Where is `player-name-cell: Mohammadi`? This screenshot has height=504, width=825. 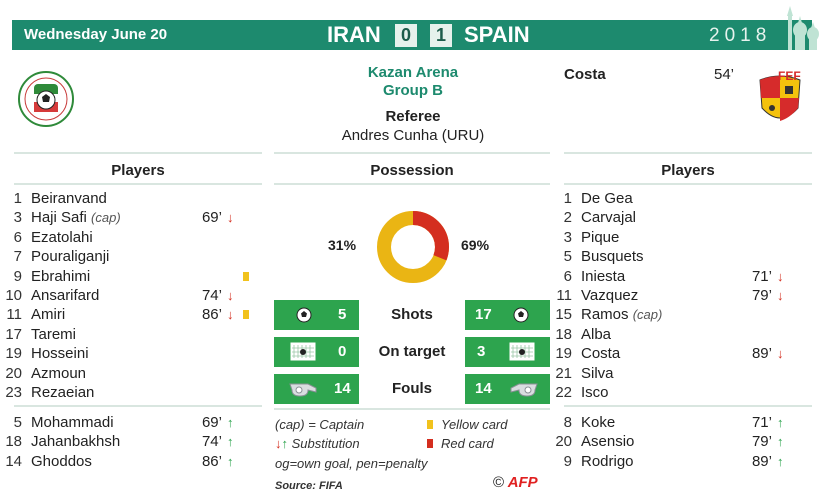
player-name-cell: Mohammadi is located at coordinates (72, 422).